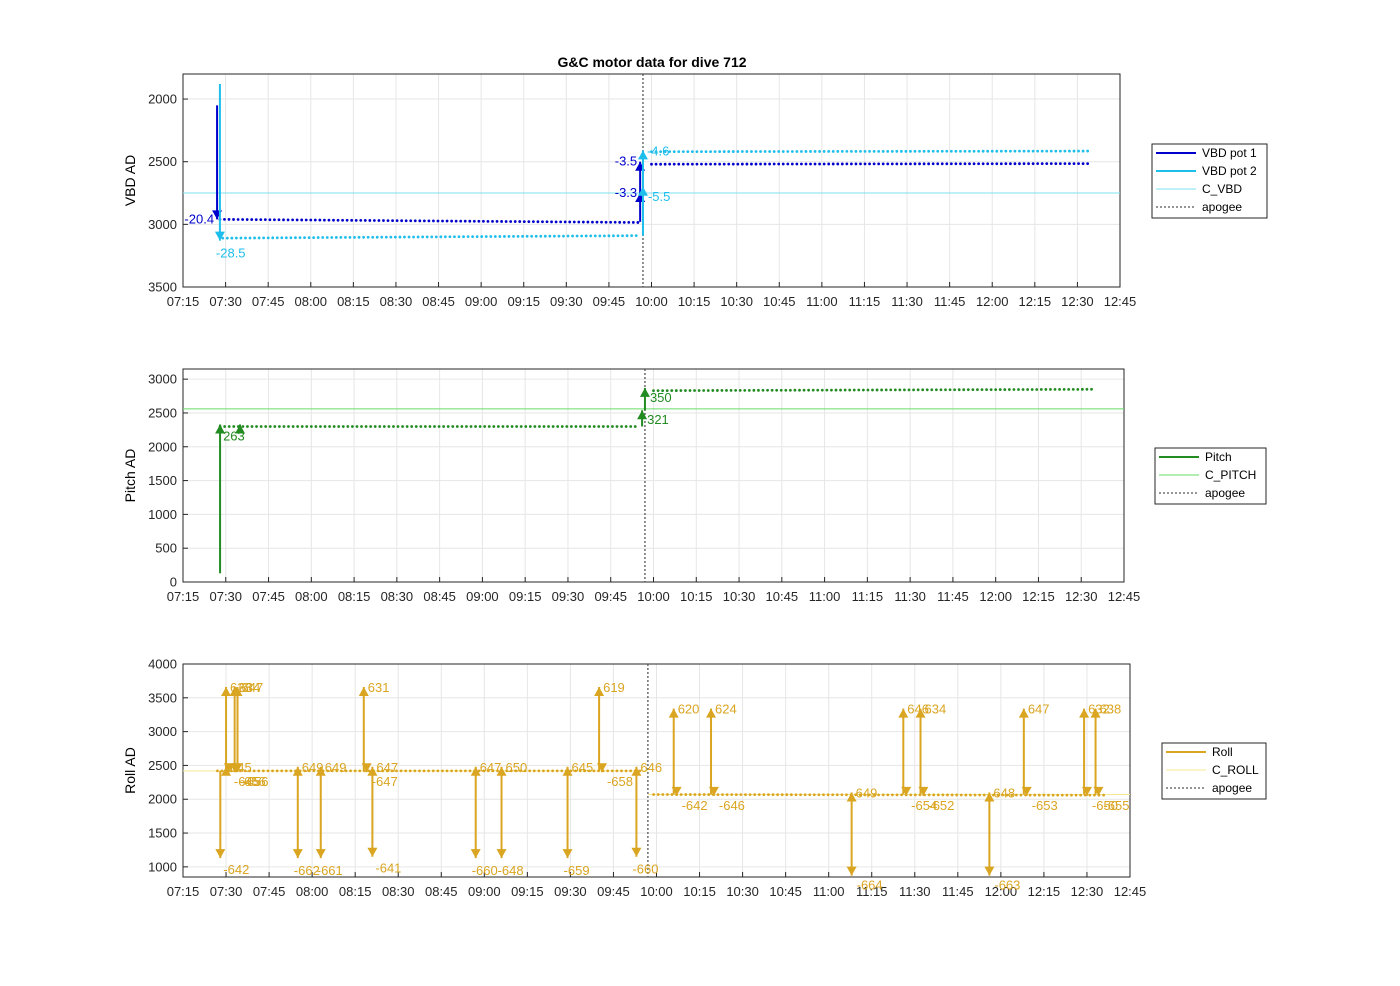 This screenshot has height=986, width=1400. Describe the element at coordinates (694, 301) in the screenshot. I see `x-tick-label: 10:15` at that location.